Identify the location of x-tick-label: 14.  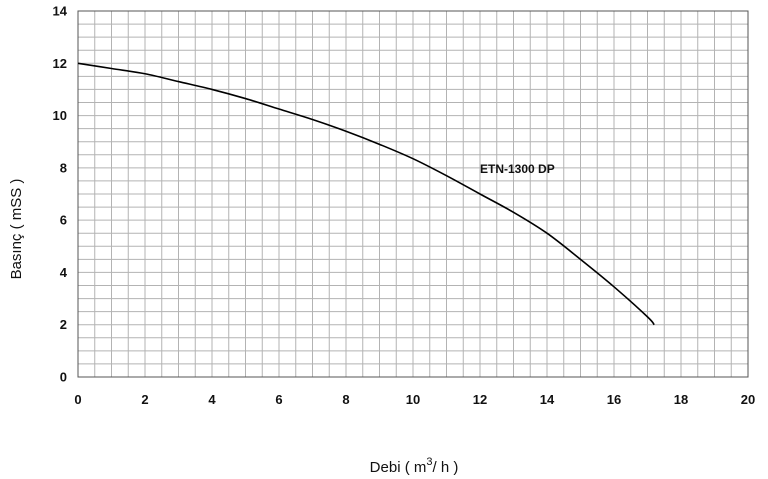
(547, 399).